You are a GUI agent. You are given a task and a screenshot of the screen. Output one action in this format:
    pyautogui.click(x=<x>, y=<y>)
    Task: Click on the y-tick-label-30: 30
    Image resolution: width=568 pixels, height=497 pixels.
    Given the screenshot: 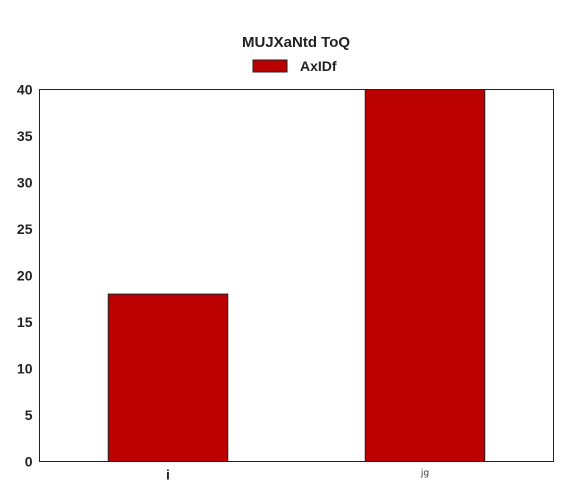 What is the action you would take?
    pyautogui.click(x=25, y=183)
    